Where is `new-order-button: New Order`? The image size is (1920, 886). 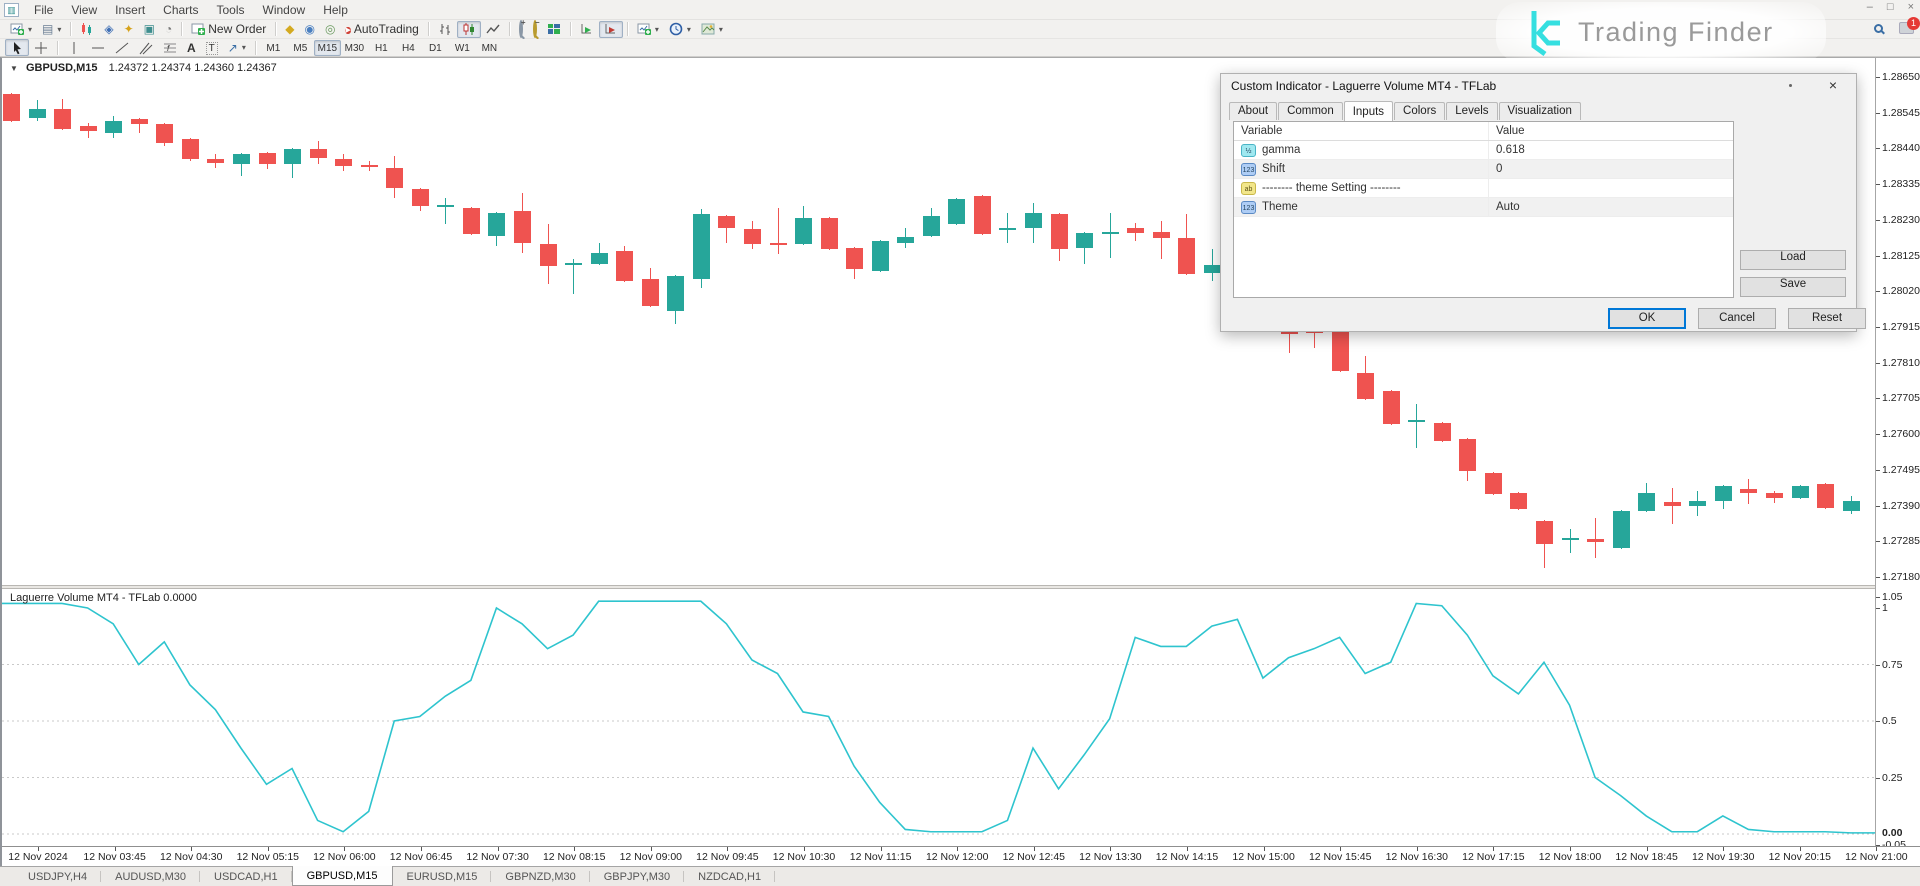
new-order-button: New Order is located at coordinates (228, 29).